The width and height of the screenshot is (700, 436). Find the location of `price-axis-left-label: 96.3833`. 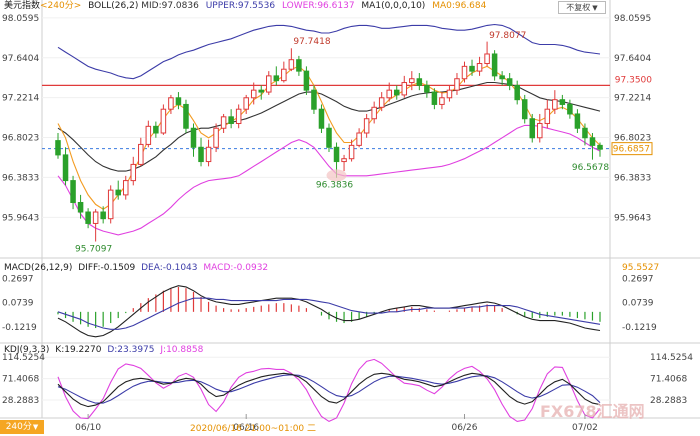

price-axis-left-label: 96.3833 is located at coordinates (20, 178).